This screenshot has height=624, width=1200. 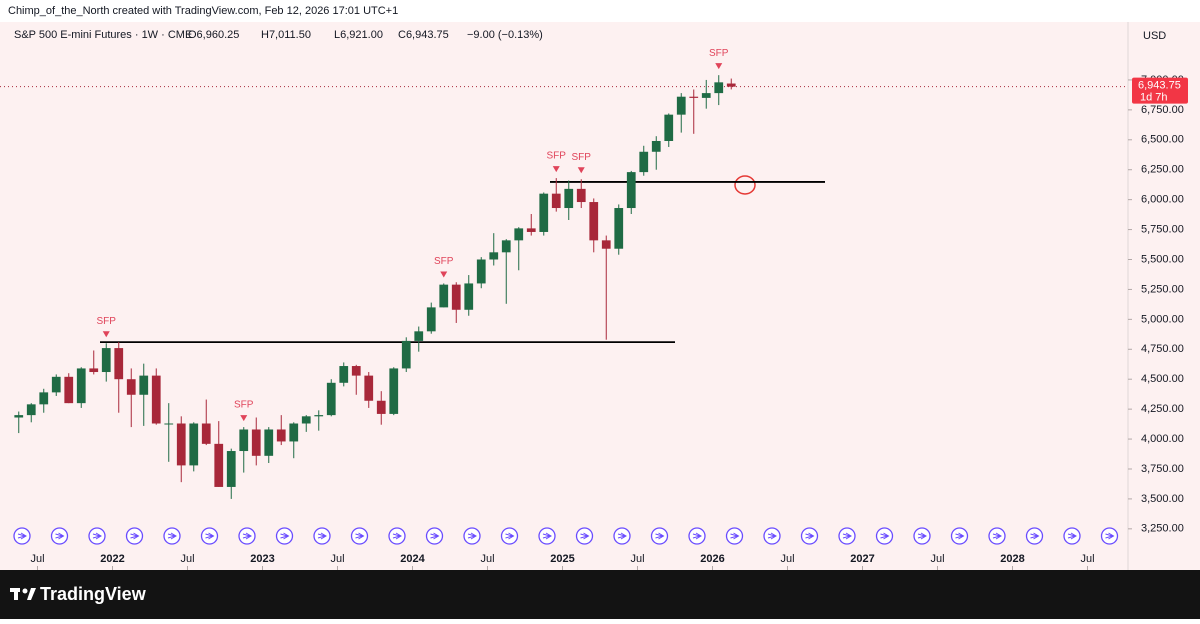 What do you see at coordinates (1162, 439) in the screenshot?
I see `y-tick-label: 4,000.00` at bounding box center [1162, 439].